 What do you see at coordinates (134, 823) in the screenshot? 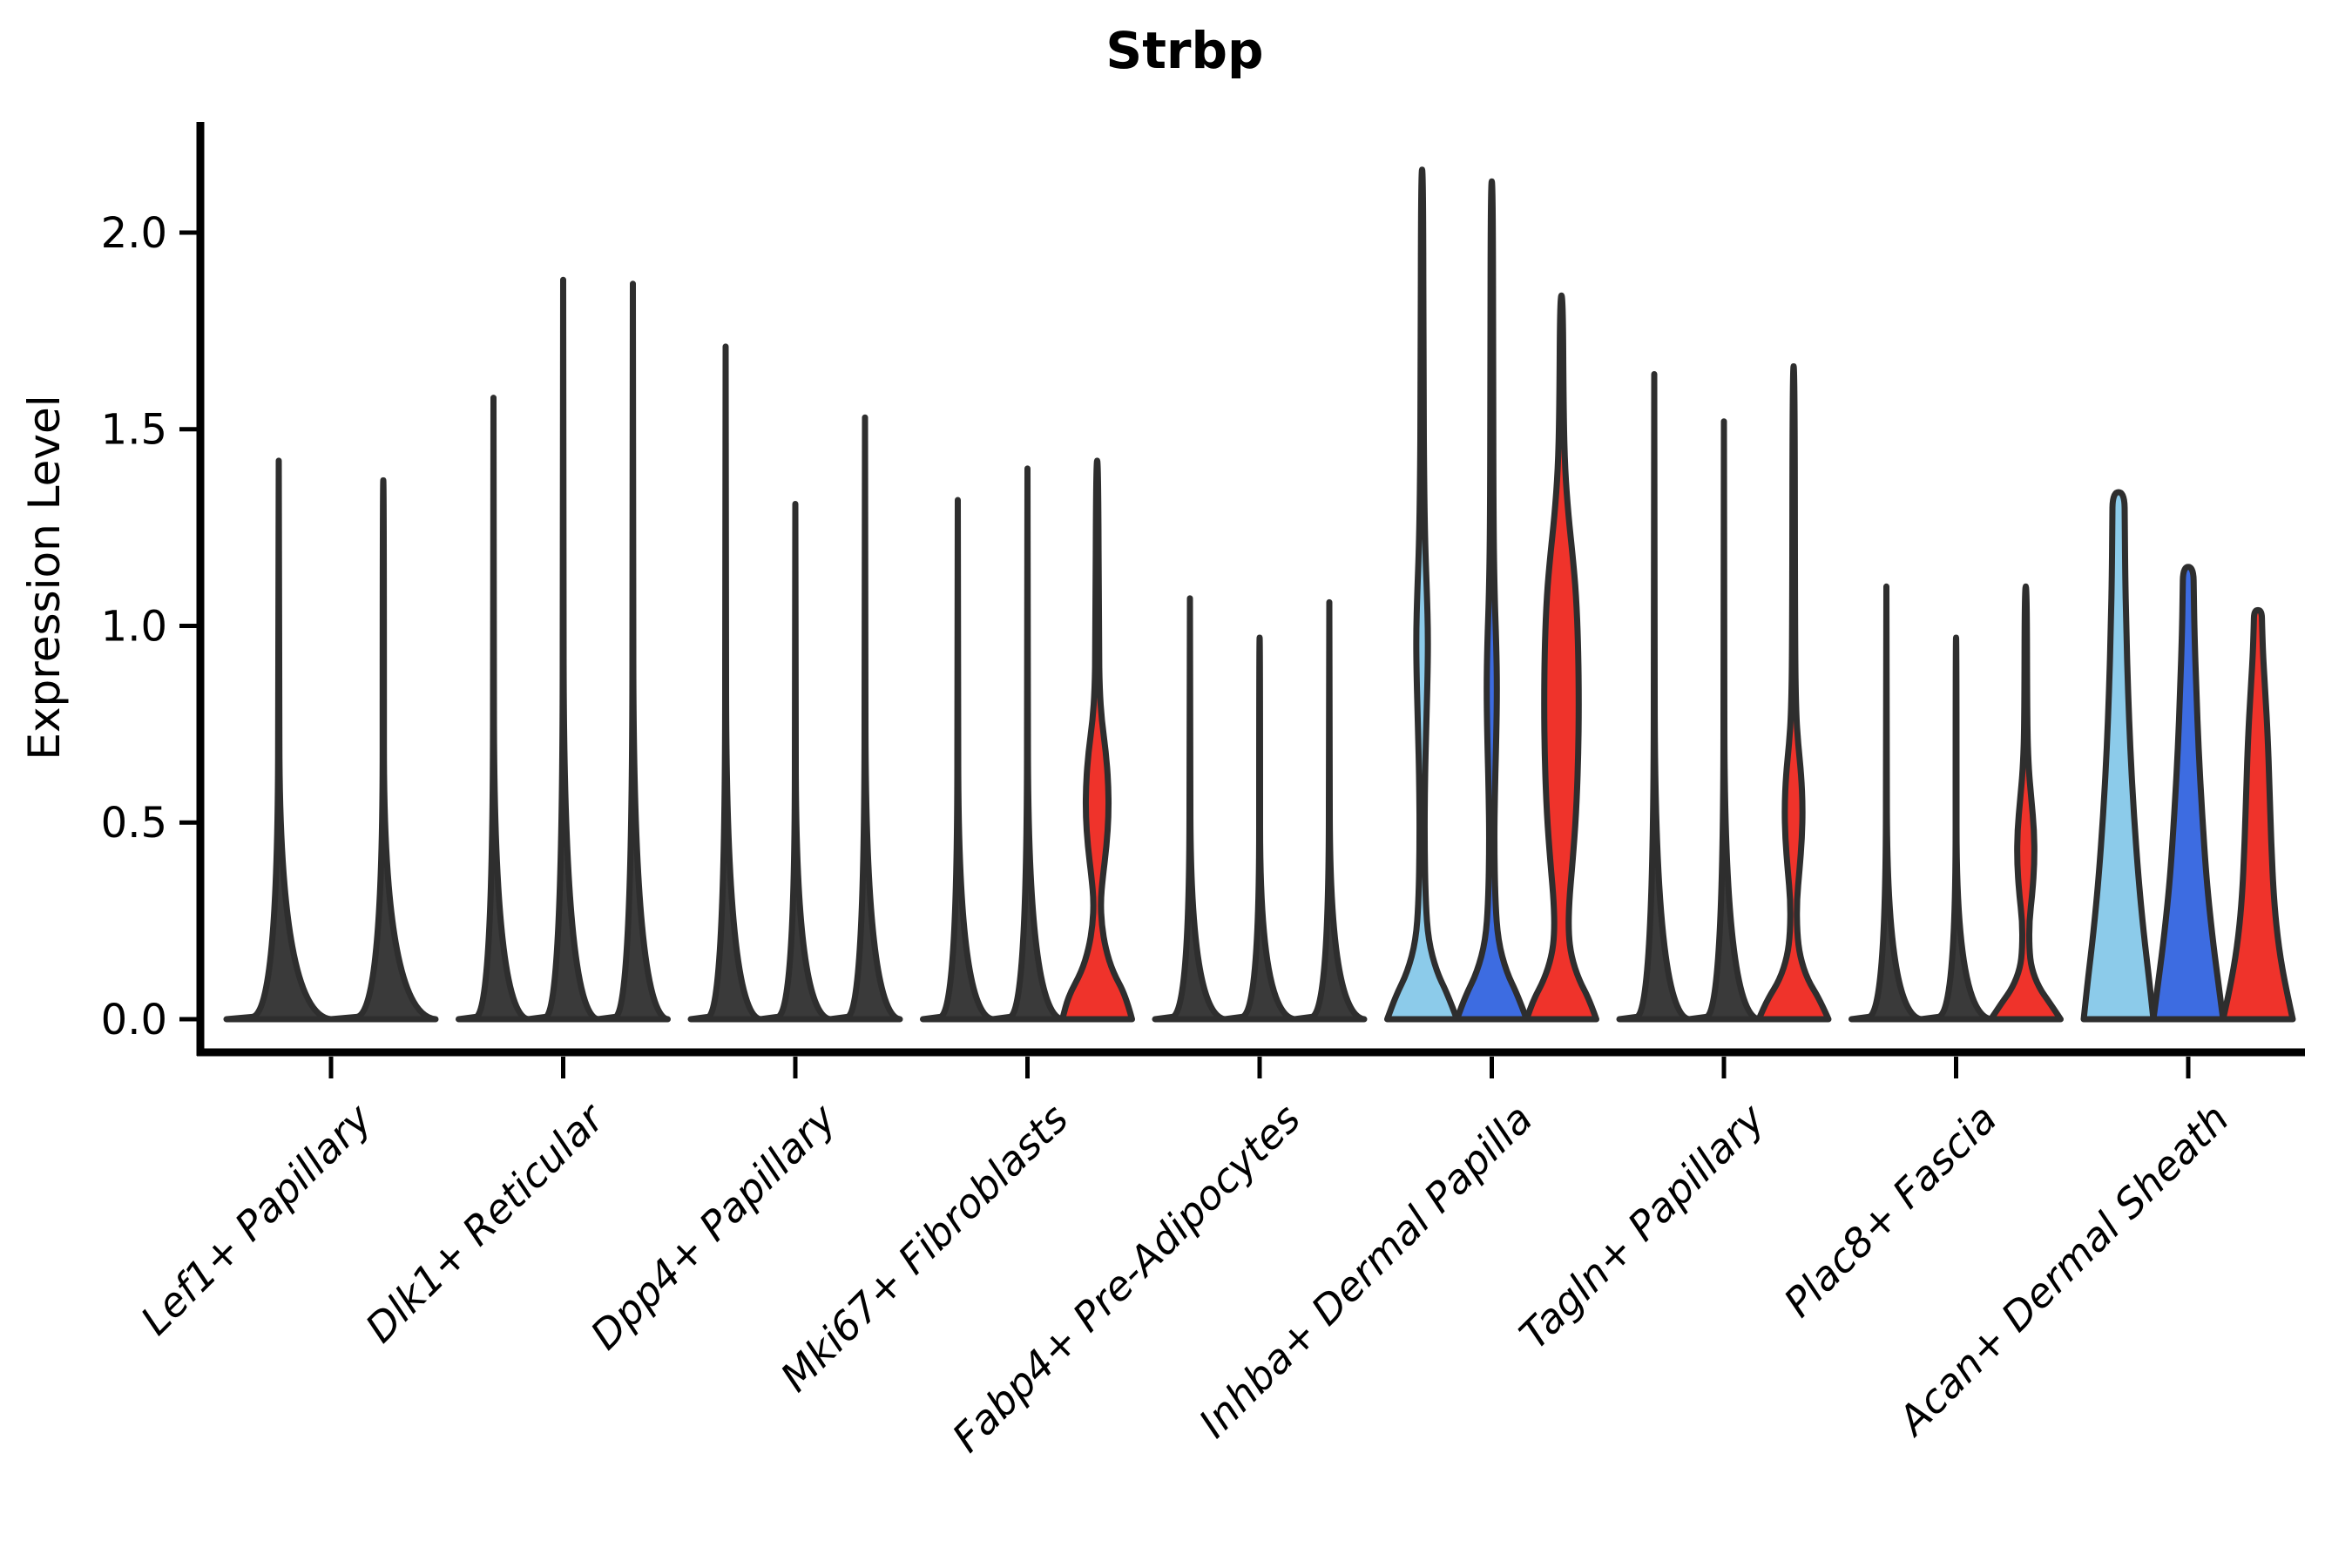
I see `y-tick-label: 0.5` at bounding box center [134, 823].